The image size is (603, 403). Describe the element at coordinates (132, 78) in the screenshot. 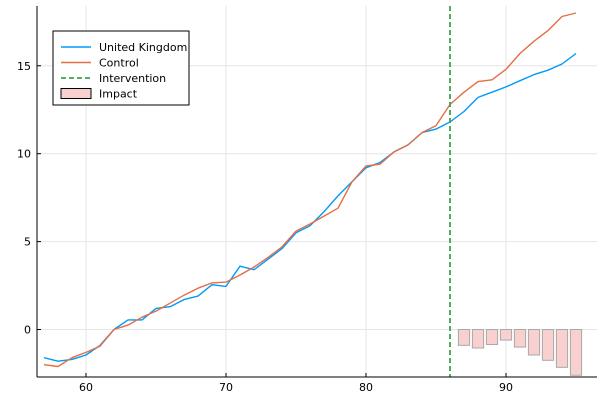

I see `legend-label: Intervention` at that location.